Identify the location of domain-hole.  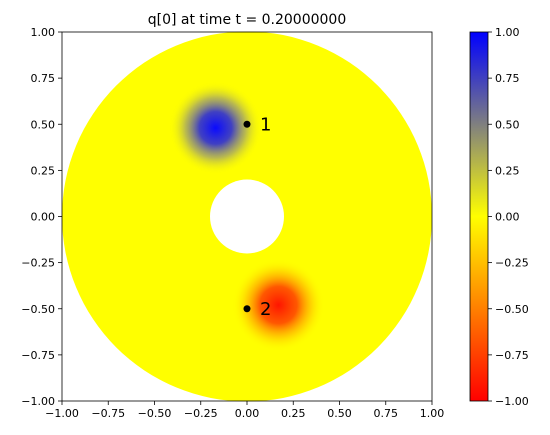
(247, 216).